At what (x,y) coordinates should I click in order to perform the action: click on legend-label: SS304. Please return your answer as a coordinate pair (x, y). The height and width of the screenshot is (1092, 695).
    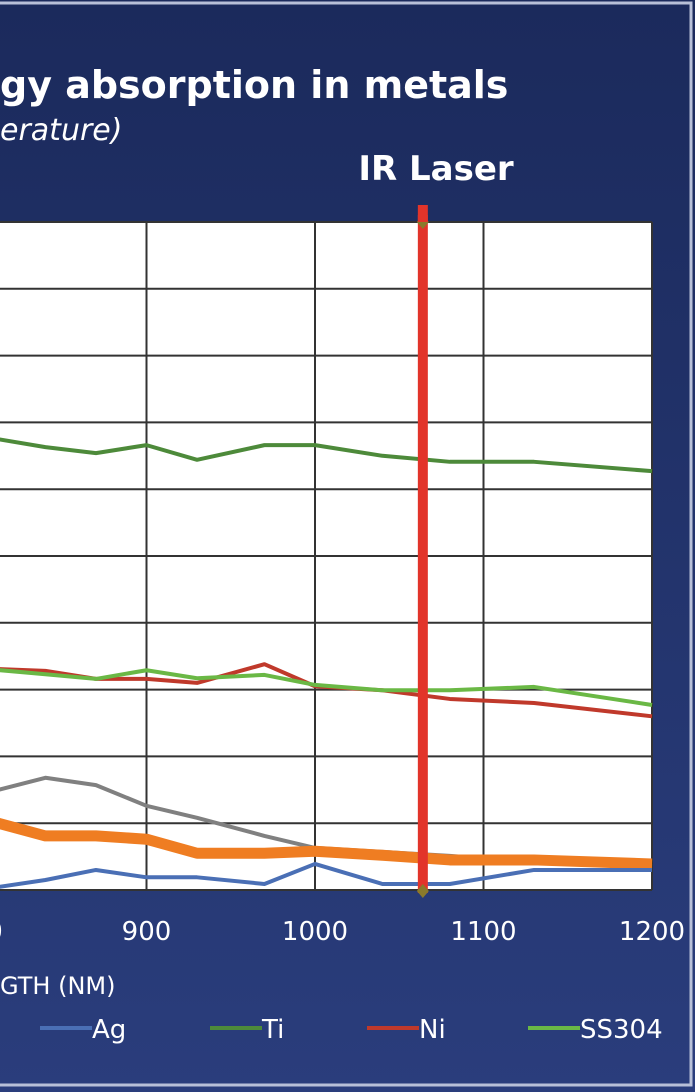
    Looking at the image, I should click on (621, 1030).